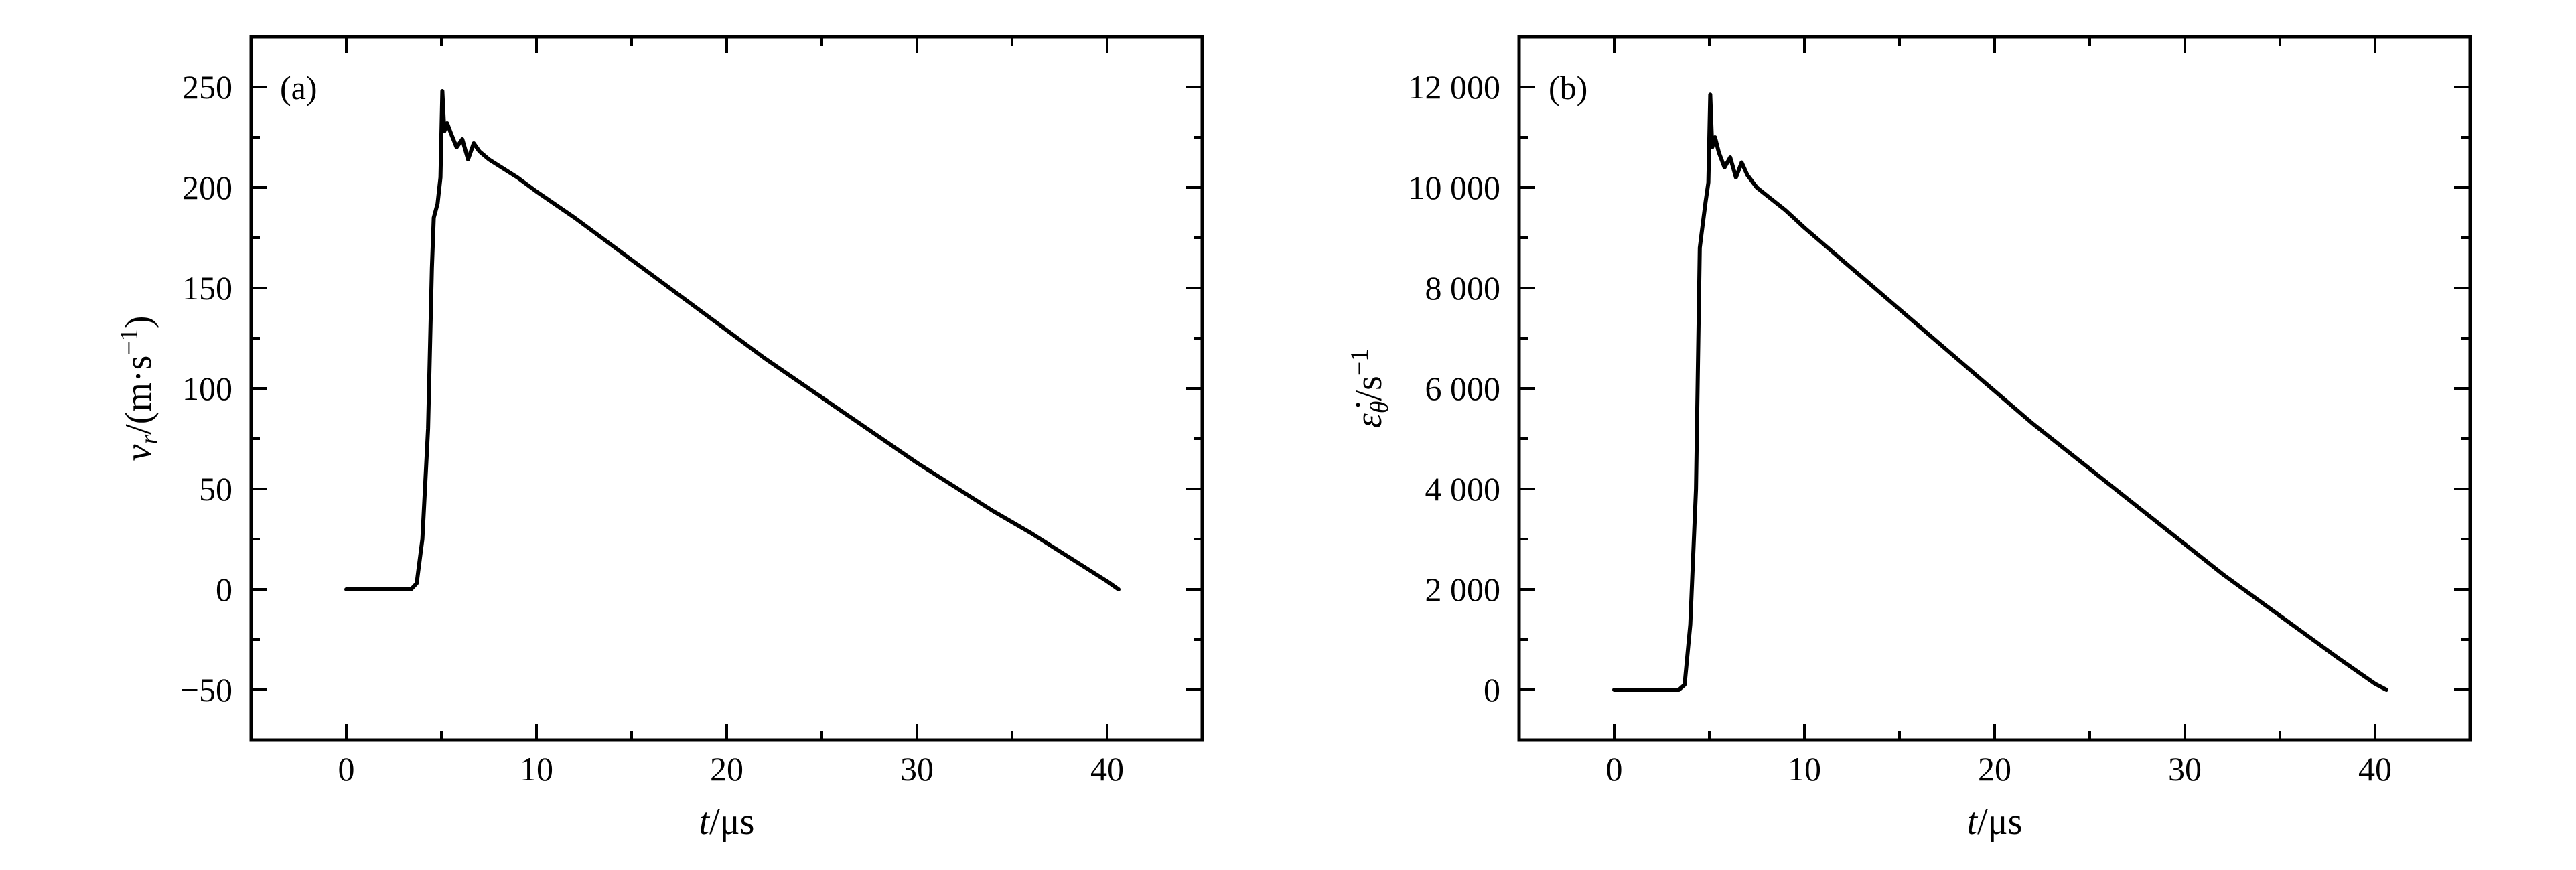 The height and width of the screenshot is (870, 2576). Describe the element at coordinates (1463, 589) in the screenshot. I see `y-tick-label: 2 000` at that location.